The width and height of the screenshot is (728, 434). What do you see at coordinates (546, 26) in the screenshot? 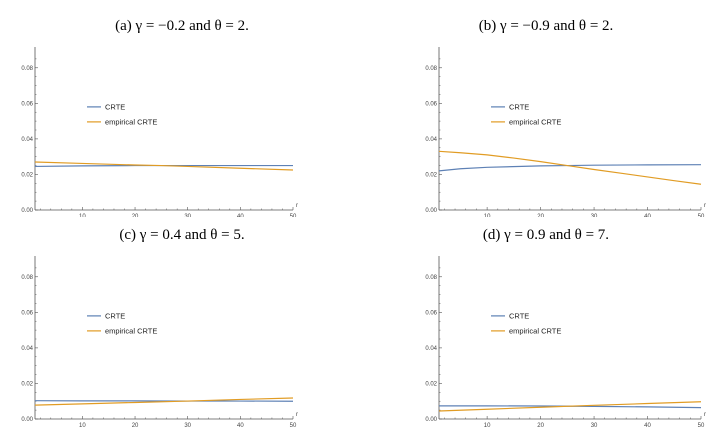
I see `chart-title: (b) γ = −0.9 and θ = 2.` at bounding box center [546, 26].